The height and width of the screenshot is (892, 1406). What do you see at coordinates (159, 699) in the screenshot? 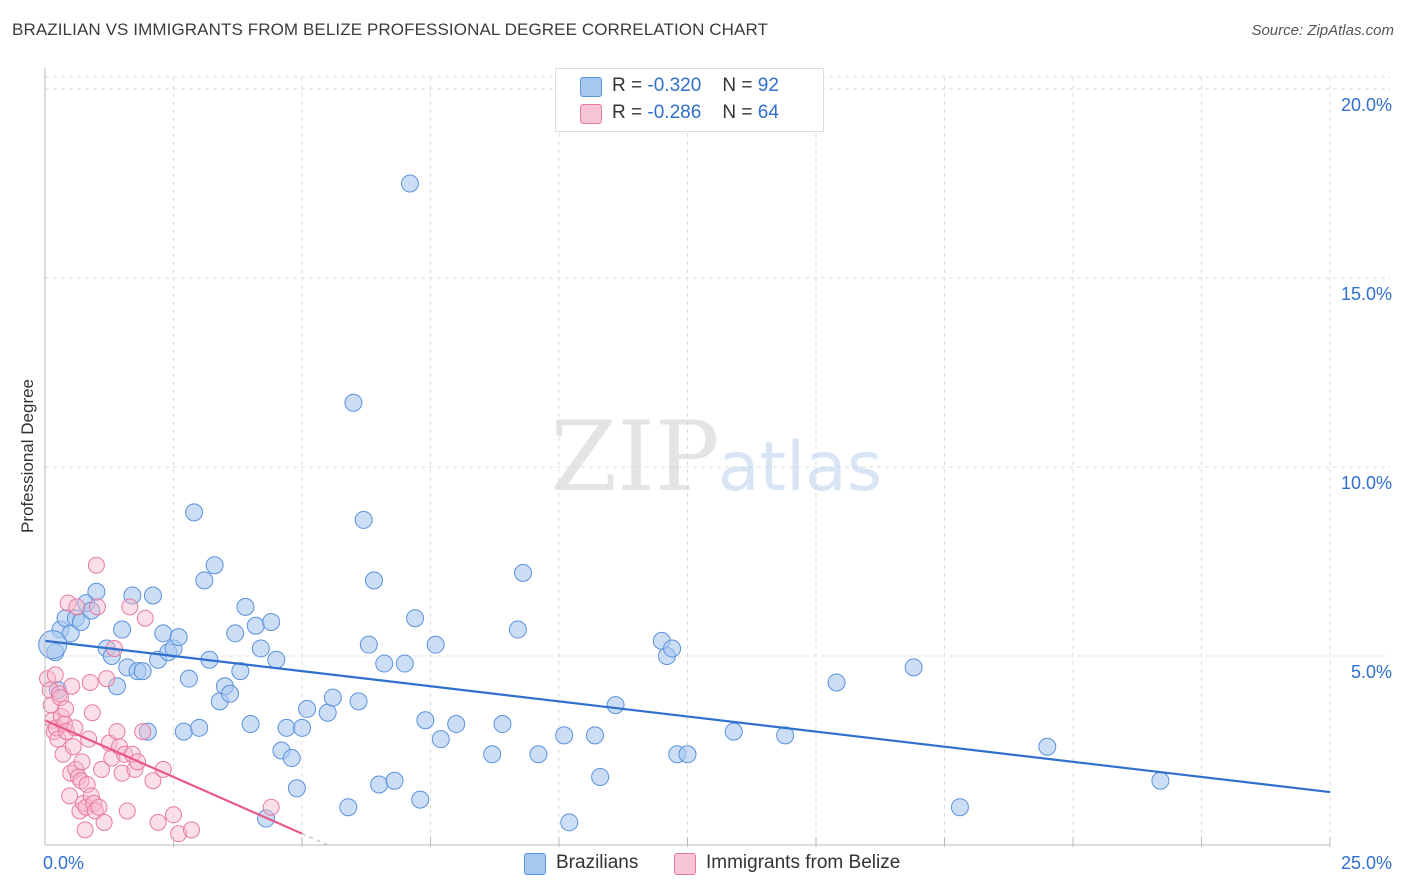
I see `series-belize` at bounding box center [159, 699].